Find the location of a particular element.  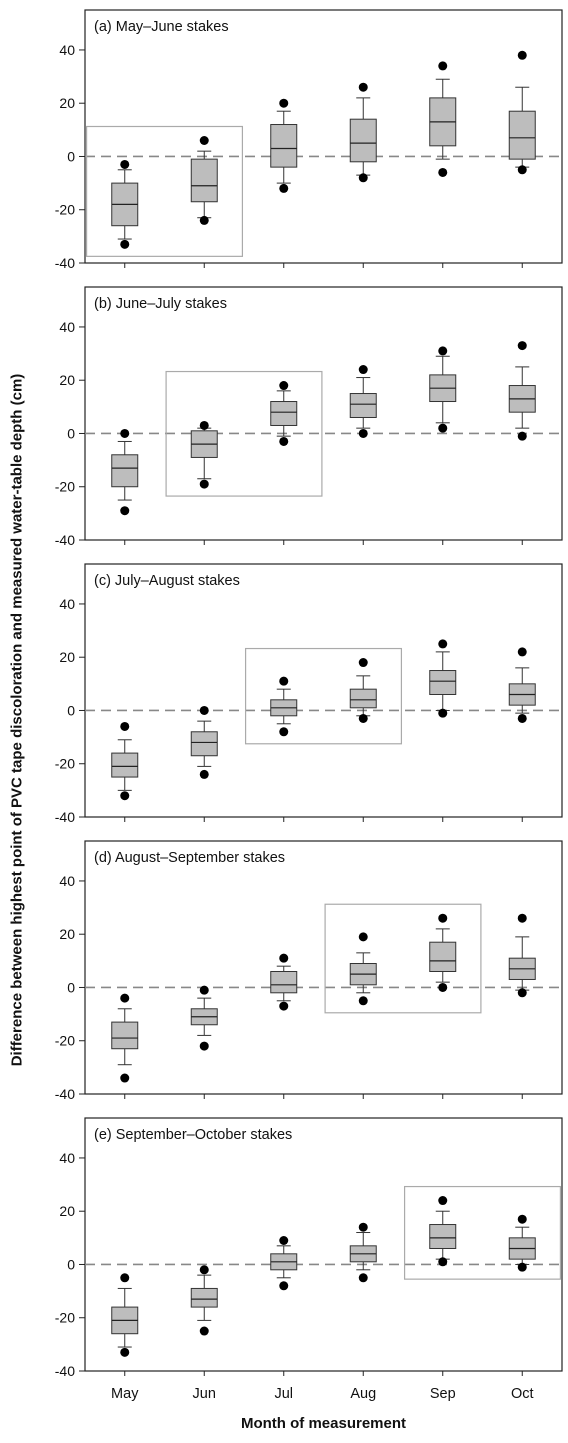

x-tick-label: Aug is located at coordinates (363, 1394).